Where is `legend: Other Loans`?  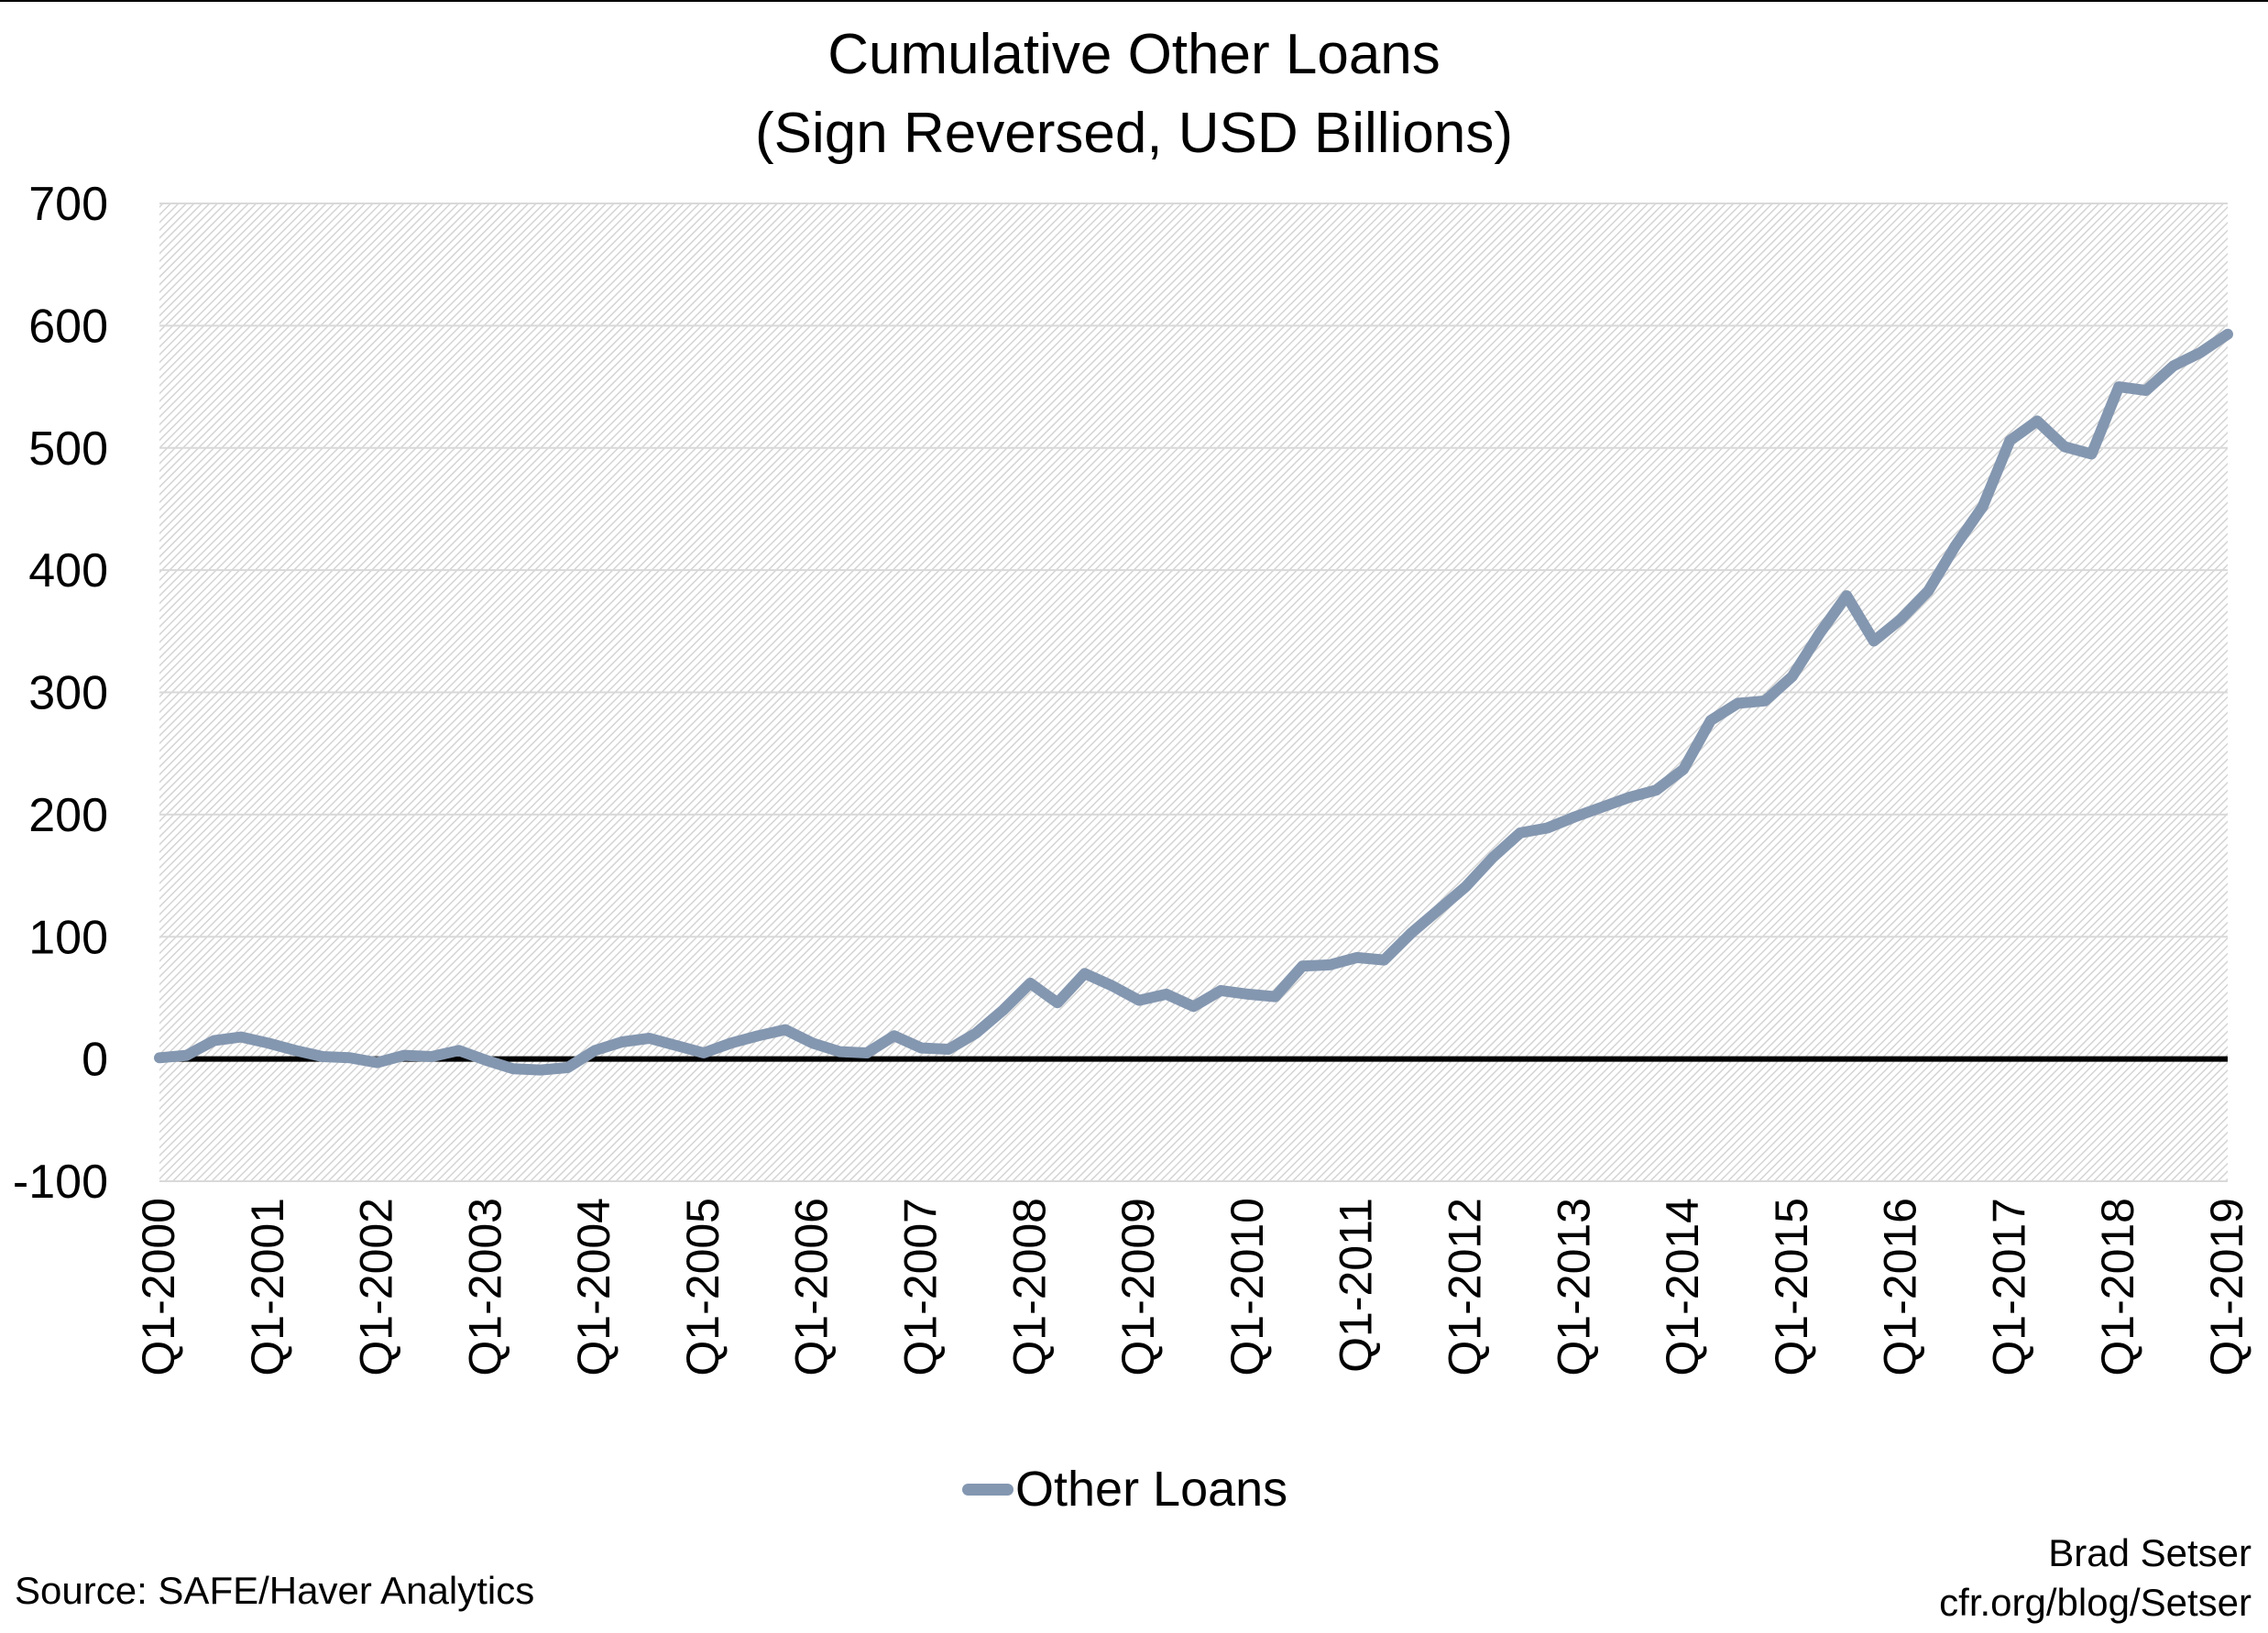 legend: Other Loans is located at coordinates (1124, 1489).